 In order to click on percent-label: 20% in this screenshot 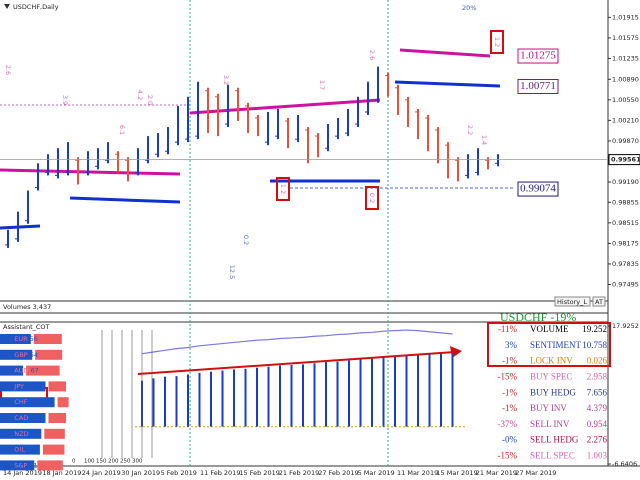, I will do `click(469, 8)`.